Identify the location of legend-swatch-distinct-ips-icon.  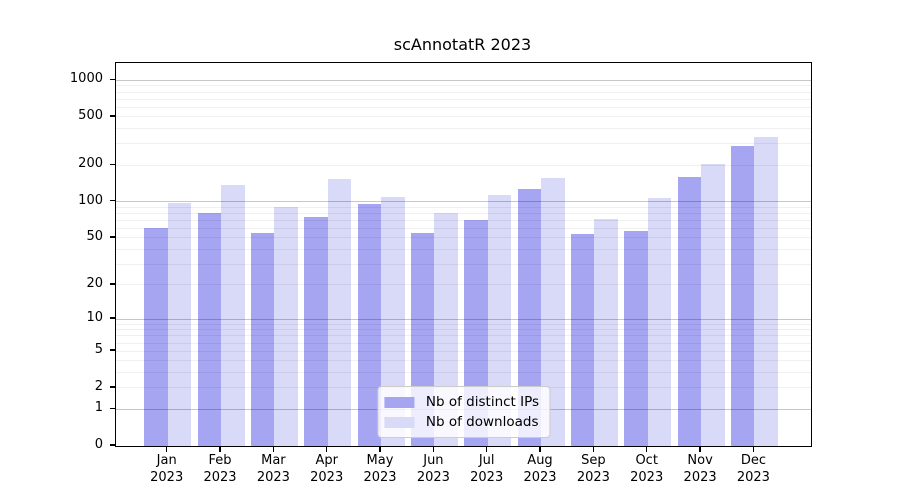
(398, 402).